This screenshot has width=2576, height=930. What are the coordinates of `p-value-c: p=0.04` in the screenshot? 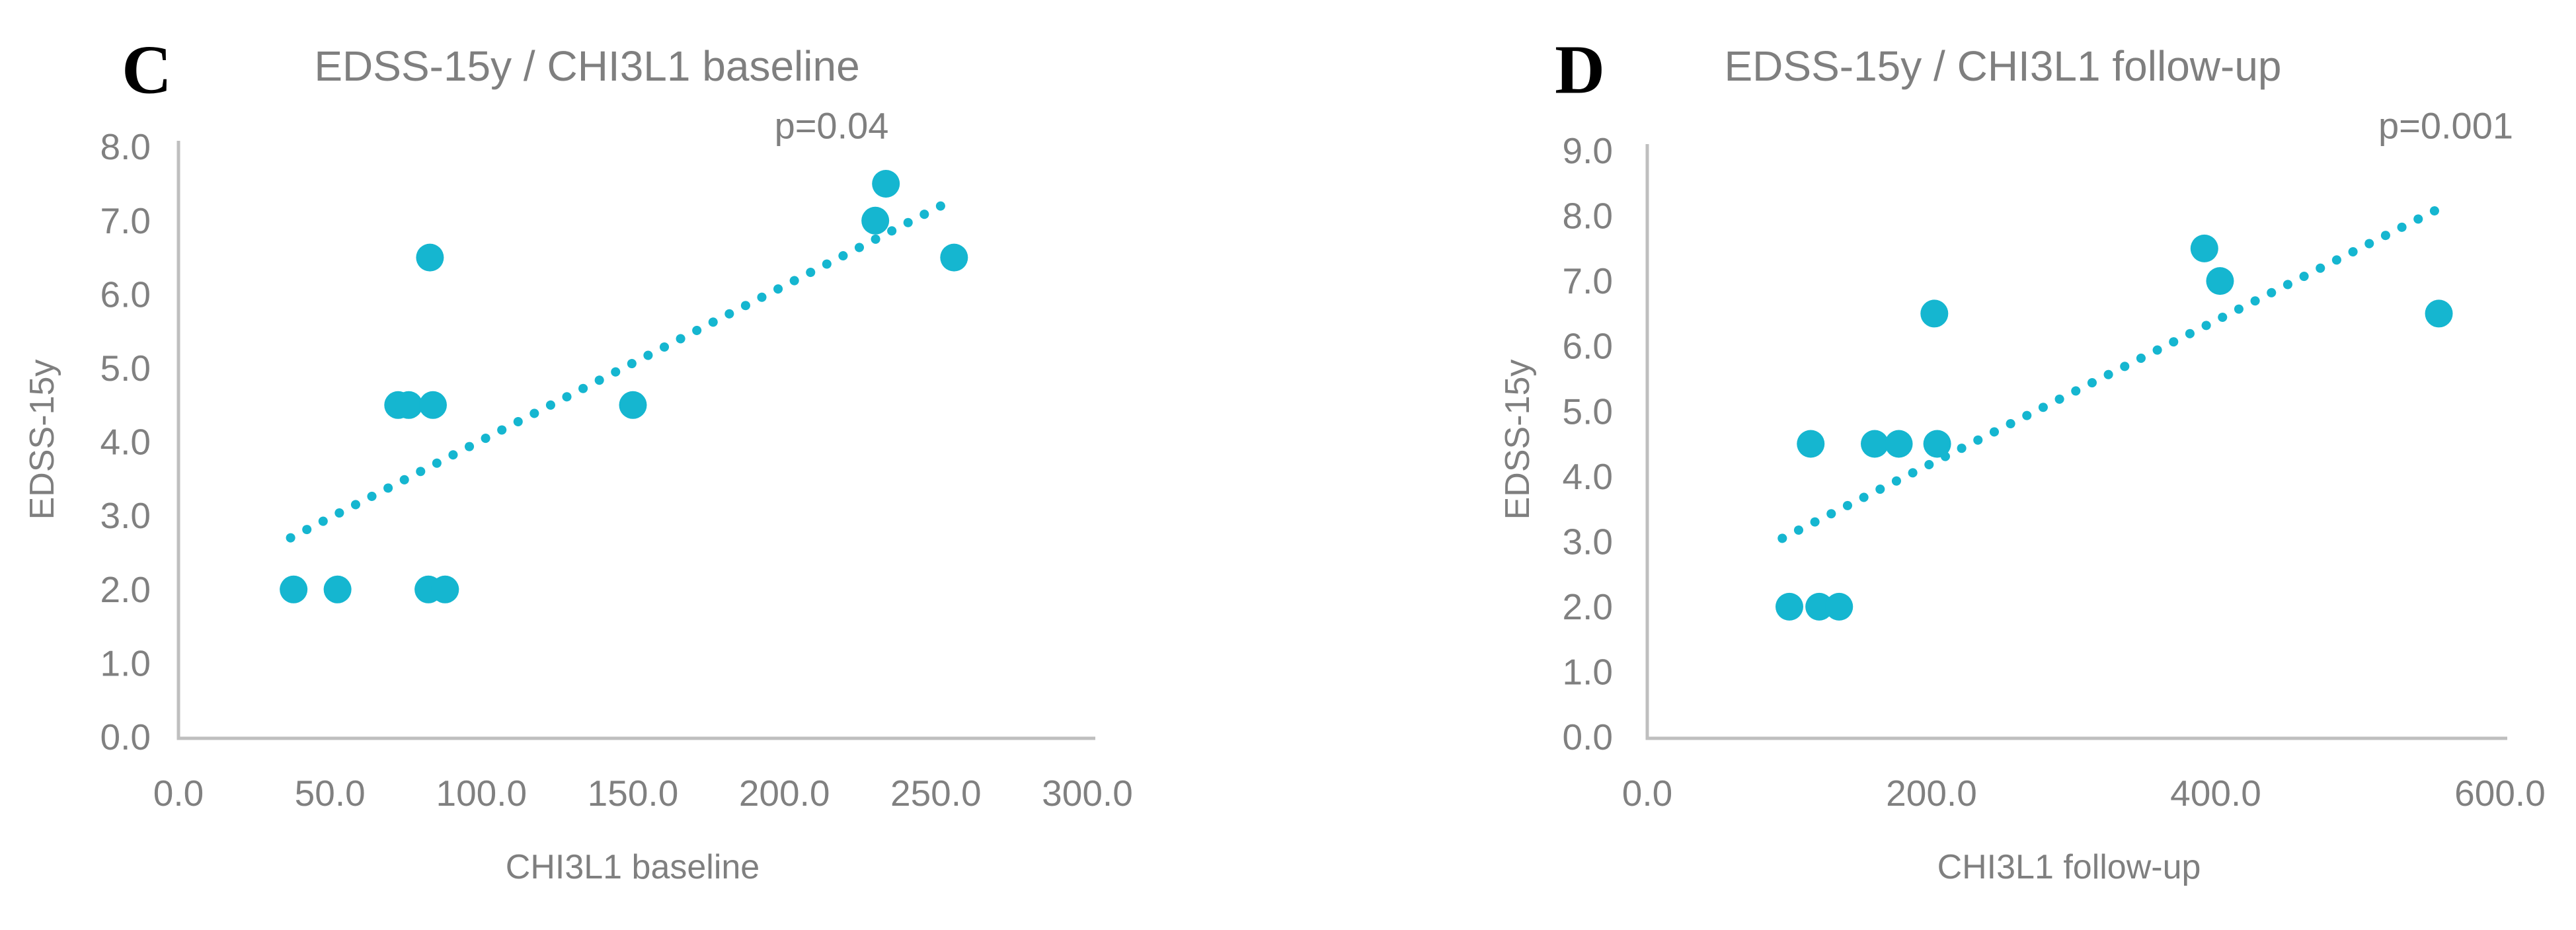 It's located at (832, 126).